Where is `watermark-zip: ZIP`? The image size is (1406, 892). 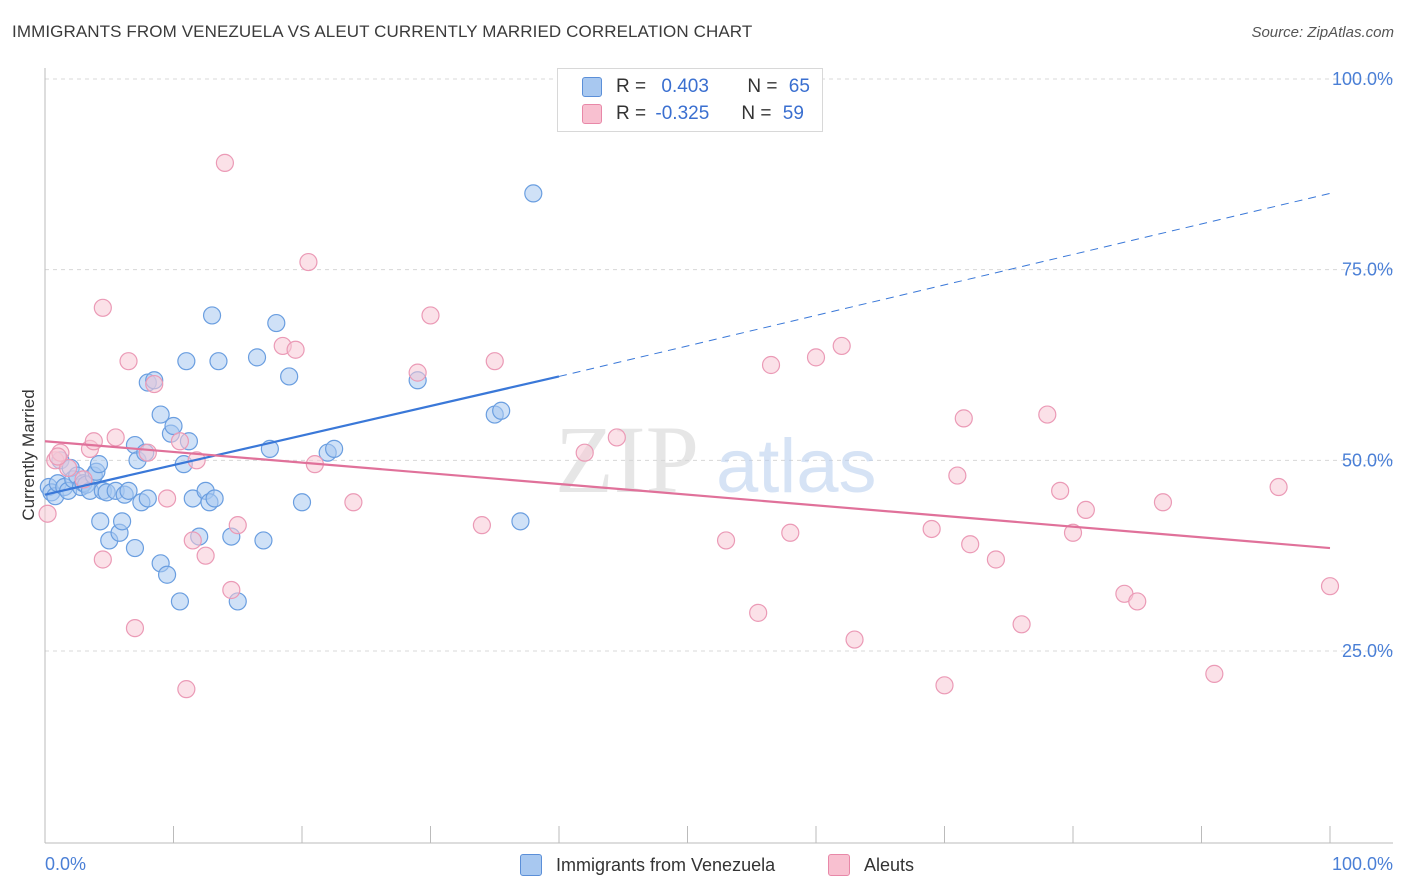 watermark-zip: ZIP is located at coordinates (627, 459).